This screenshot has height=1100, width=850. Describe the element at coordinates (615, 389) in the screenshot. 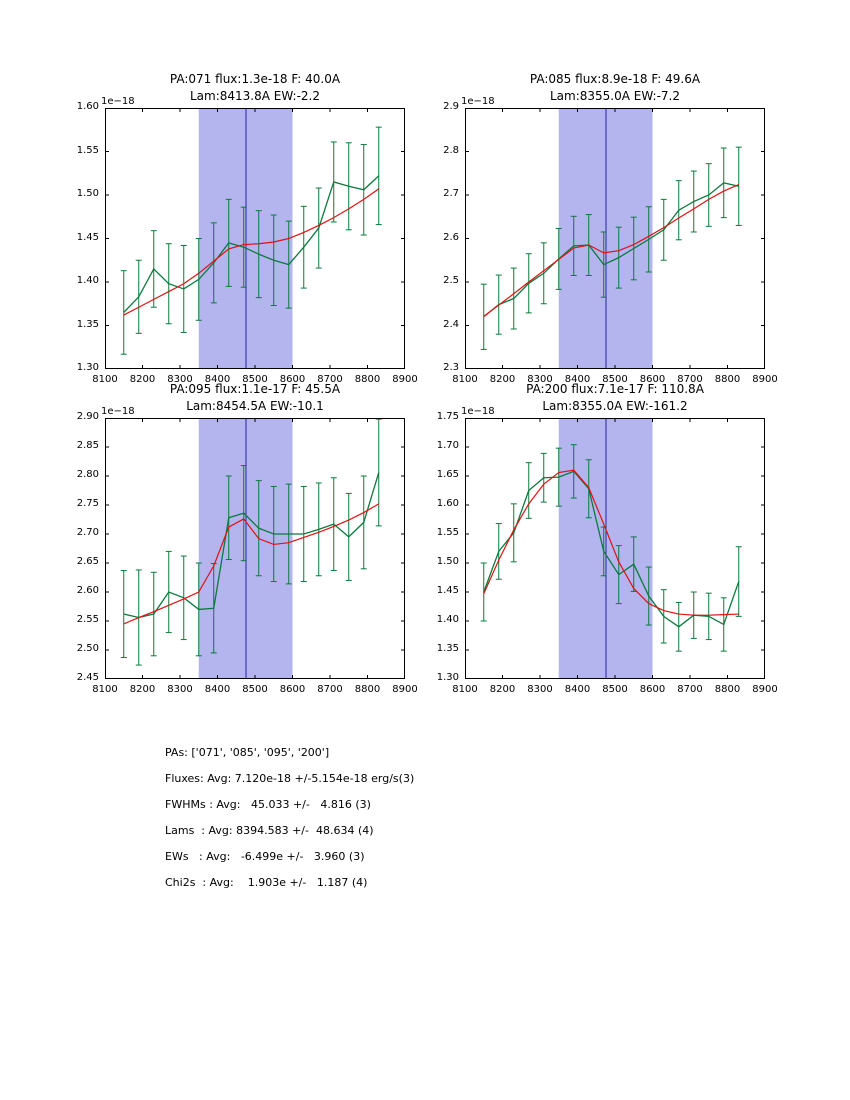

I see `plot-title-line1: PA:200 flux:7.1e-17 F: 110.8A` at that location.